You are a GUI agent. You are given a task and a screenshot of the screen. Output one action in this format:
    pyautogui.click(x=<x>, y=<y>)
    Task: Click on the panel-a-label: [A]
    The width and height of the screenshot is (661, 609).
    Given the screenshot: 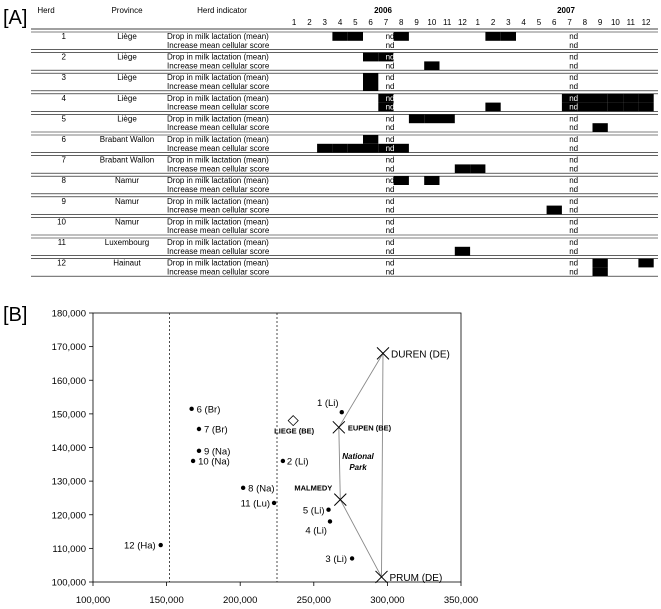 What is the action you would take?
    pyautogui.click(x=15, y=18)
    